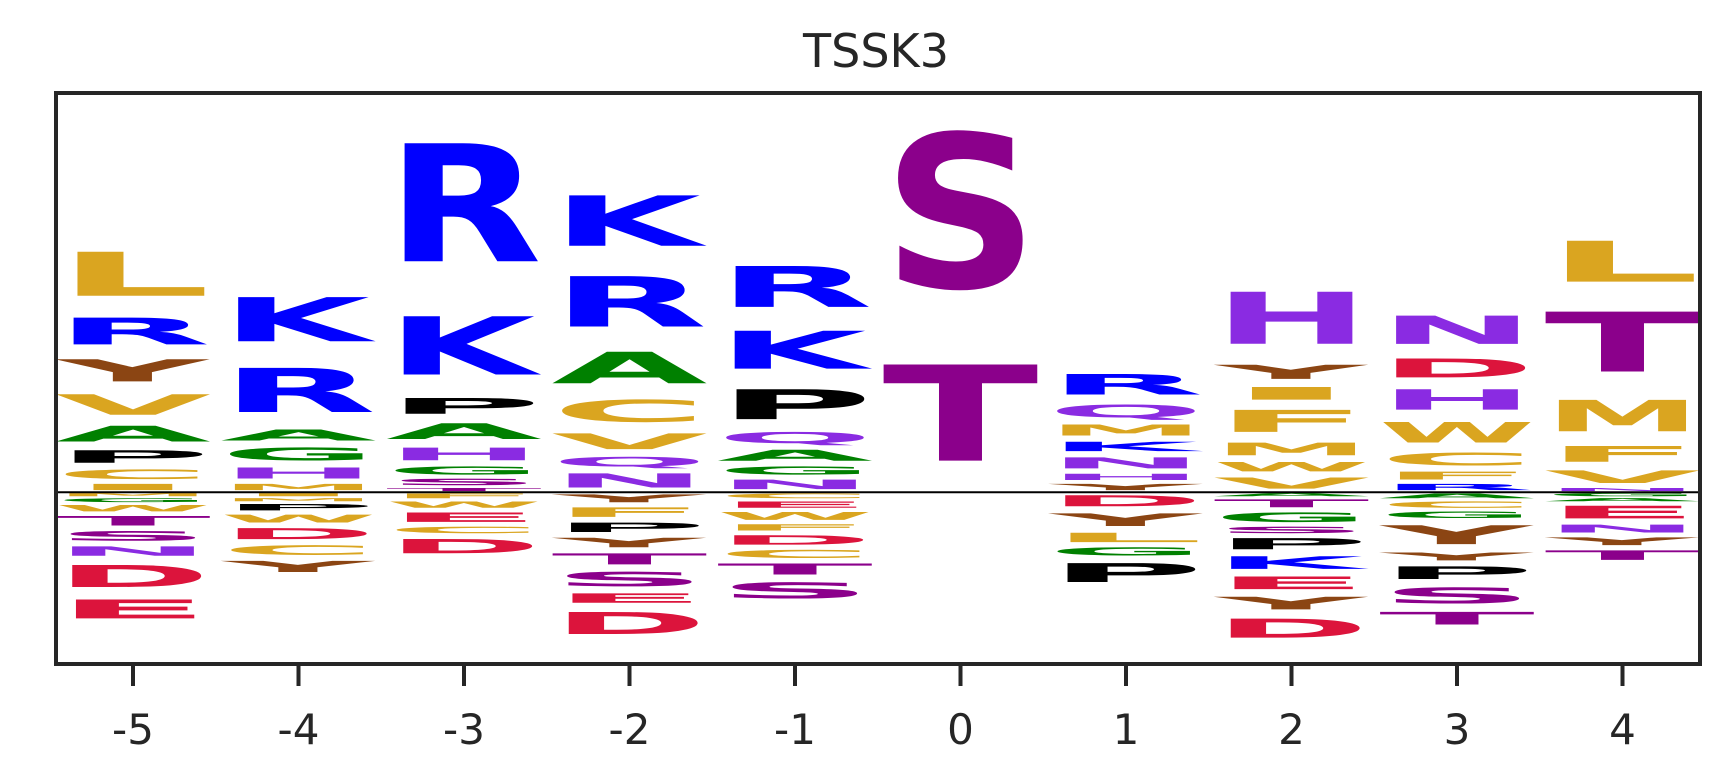 The height and width of the screenshot is (773, 1712). What do you see at coordinates (874, 709) in the screenshot?
I see `x-axis: -5 -4 -3 -2 -1 0 1 2 3 4` at bounding box center [874, 709].